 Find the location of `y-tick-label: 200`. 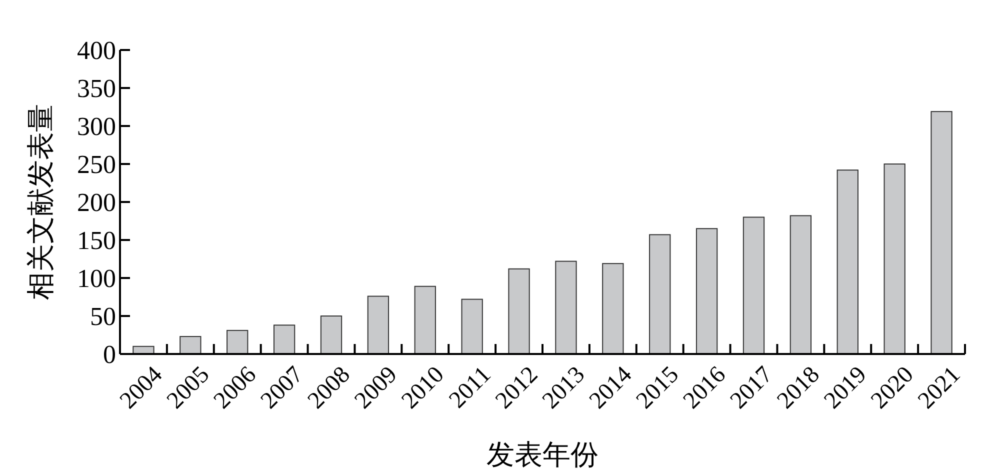

y-tick-label: 200 is located at coordinates (96, 203).